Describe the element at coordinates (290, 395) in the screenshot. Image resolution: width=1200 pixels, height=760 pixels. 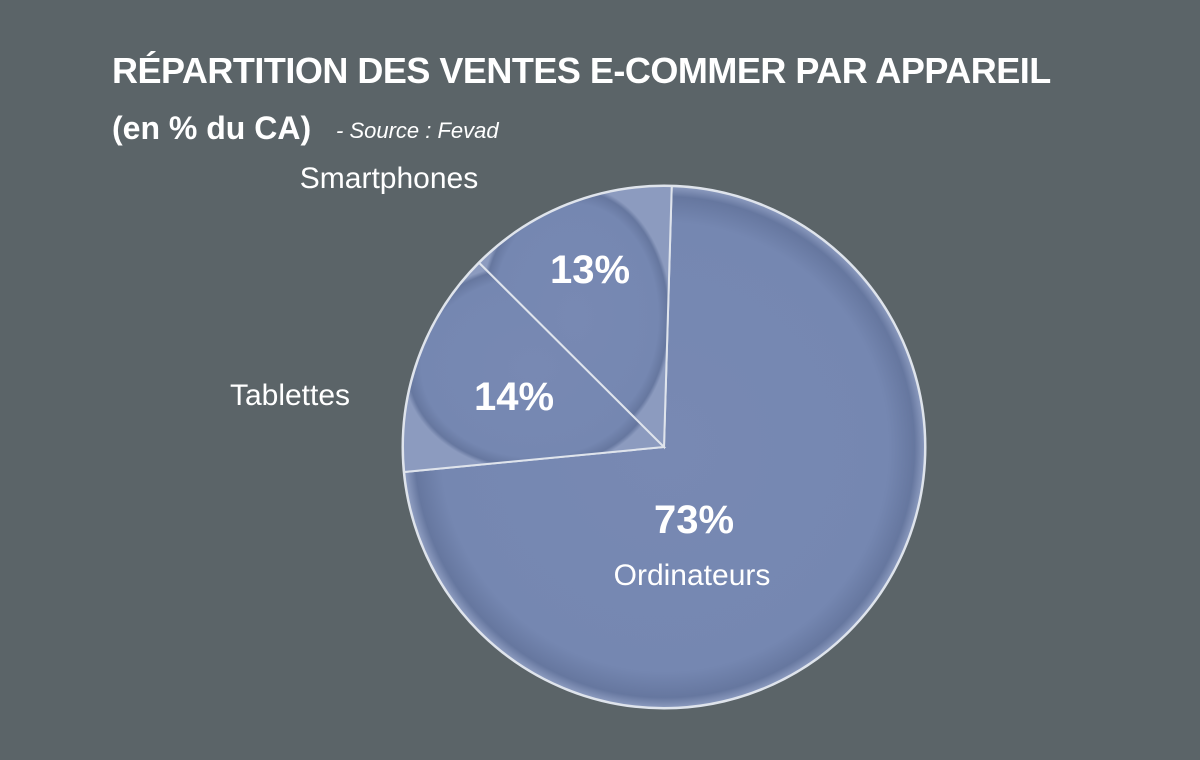
I see `slice-category-label-tablettes: Tablettes` at that location.